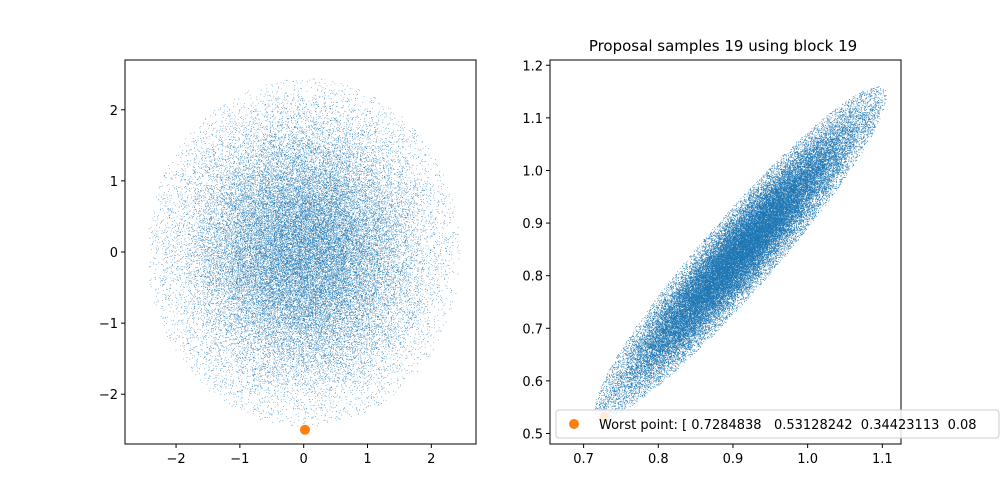 The image size is (1000, 500). What do you see at coordinates (431, 459) in the screenshot?
I see `x-tick-label: 2` at bounding box center [431, 459].